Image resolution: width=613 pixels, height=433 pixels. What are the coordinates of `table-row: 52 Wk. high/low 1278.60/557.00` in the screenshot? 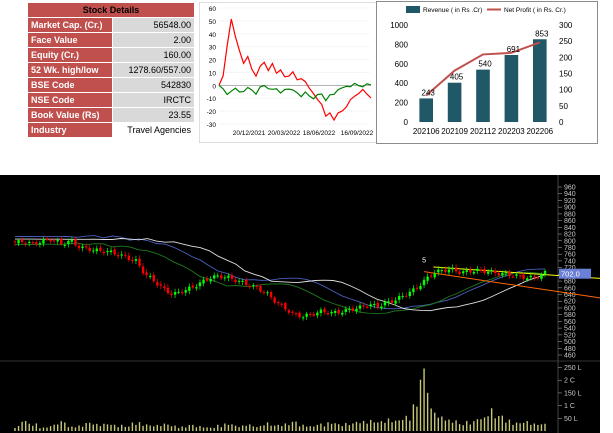 It's located at (111, 70).